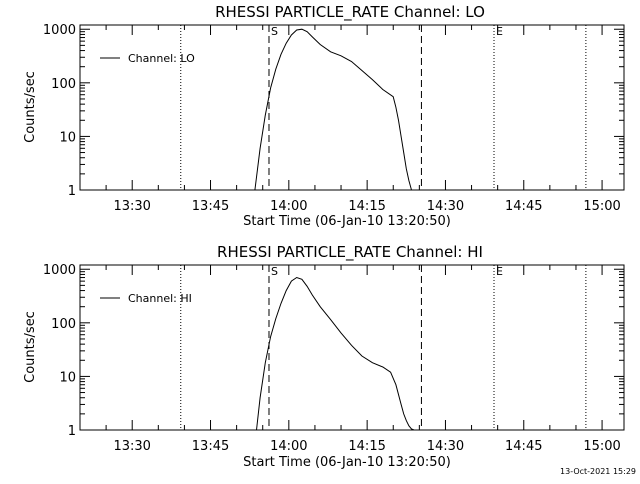 The height and width of the screenshot is (484, 640). I want to click on x-tick-label-hi: 13:30, so click(131, 446).